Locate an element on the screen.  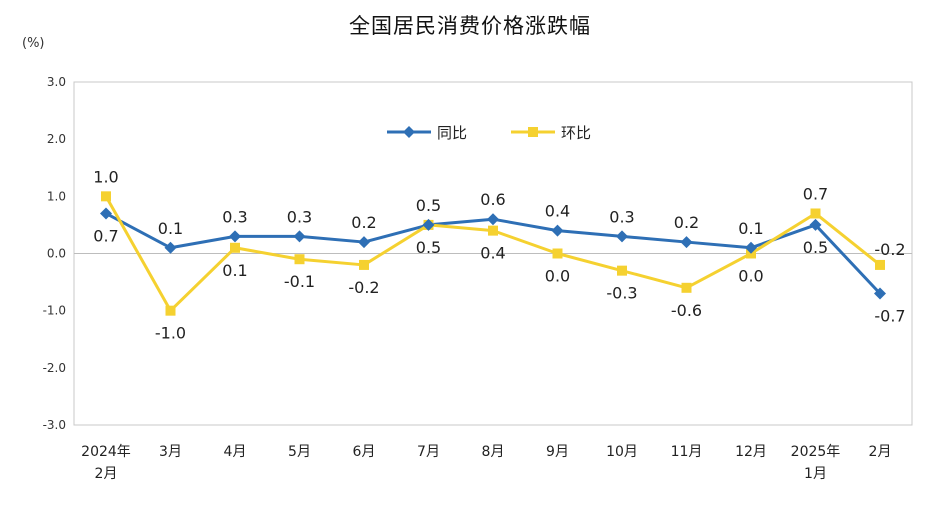
data-label-yoy: 0.4 is located at coordinates (557, 211).